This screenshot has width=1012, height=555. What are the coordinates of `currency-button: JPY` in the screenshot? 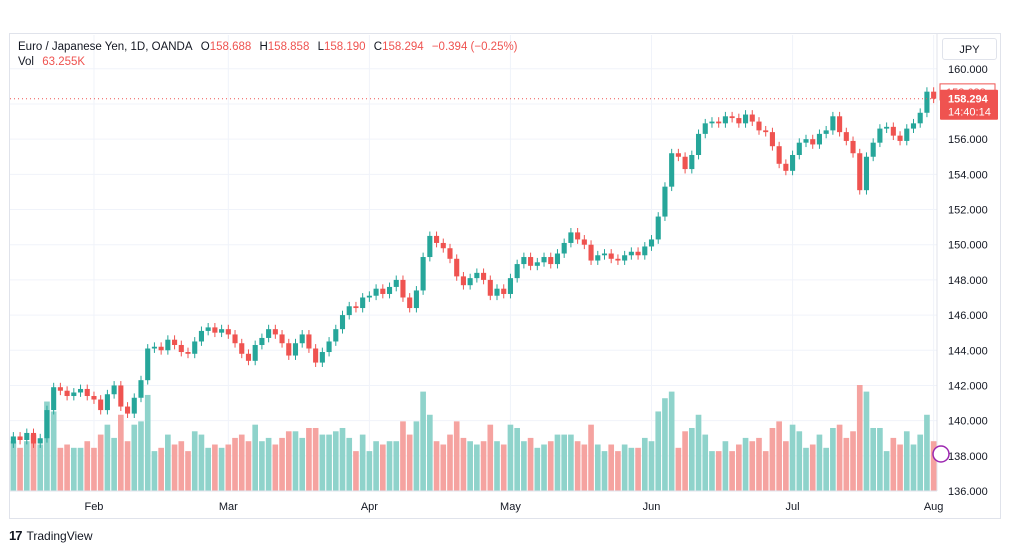 It's located at (969, 49).